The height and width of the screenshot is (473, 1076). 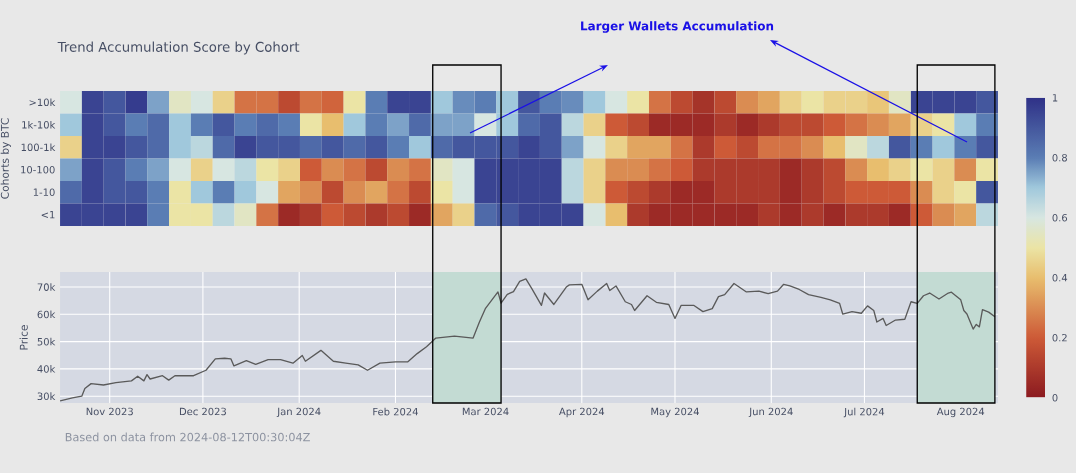 What do you see at coordinates (5, 158) in the screenshot?
I see `y-axis-title: Cohorts by BTC` at bounding box center [5, 158].